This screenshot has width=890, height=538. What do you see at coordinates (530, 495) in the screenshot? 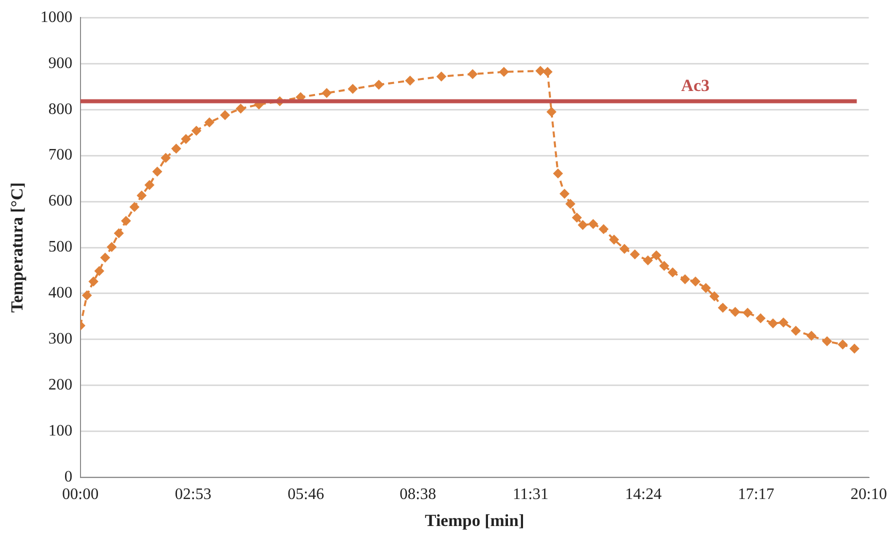
I see `x-tick-label: 11:31` at bounding box center [530, 495].